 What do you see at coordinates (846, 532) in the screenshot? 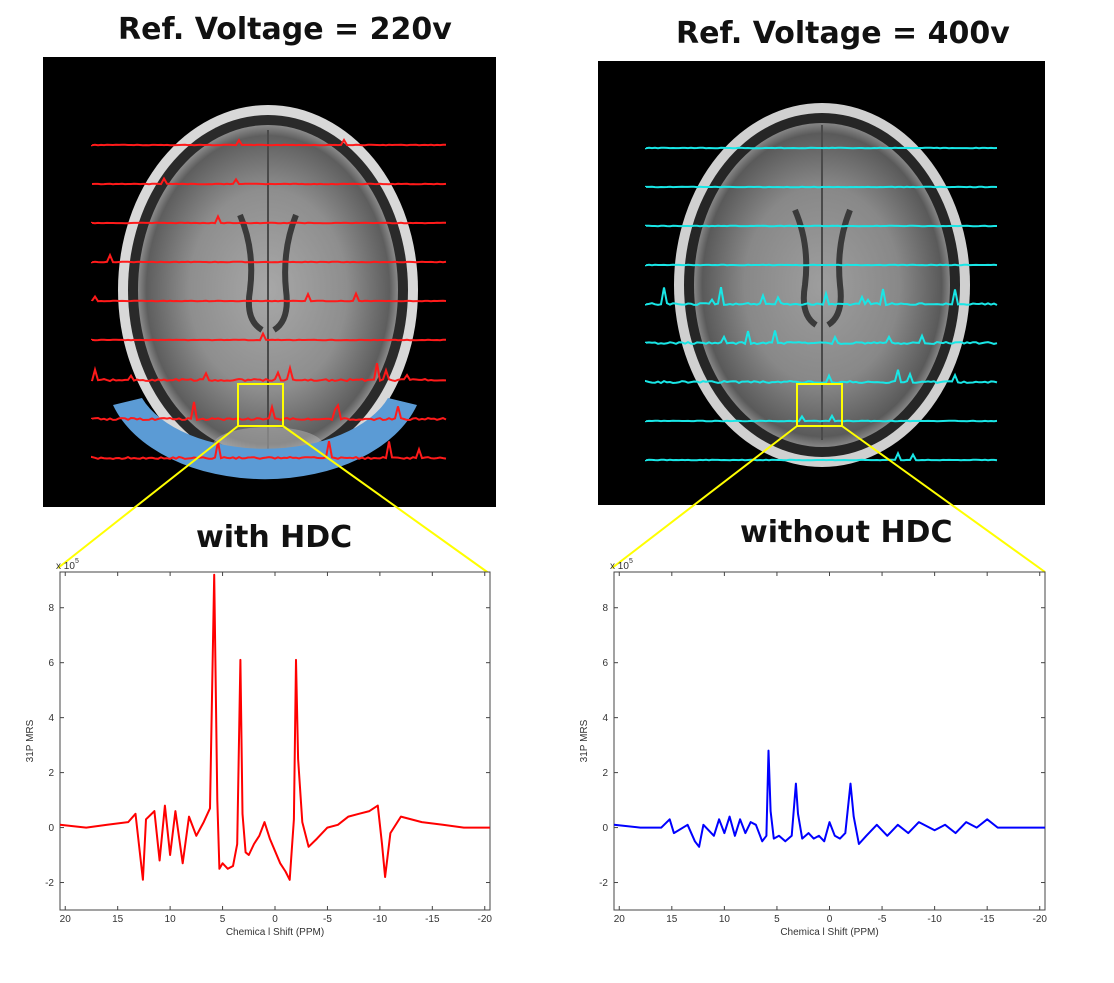
I see `without-hdc-label: without HDC` at bounding box center [846, 532].